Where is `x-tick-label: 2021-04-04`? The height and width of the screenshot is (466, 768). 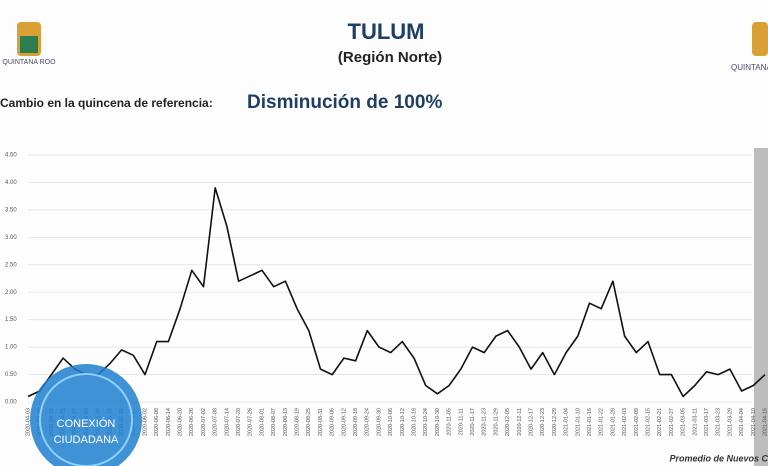
x-tick-label: 2021-04-04 is located at coordinates (742, 422).